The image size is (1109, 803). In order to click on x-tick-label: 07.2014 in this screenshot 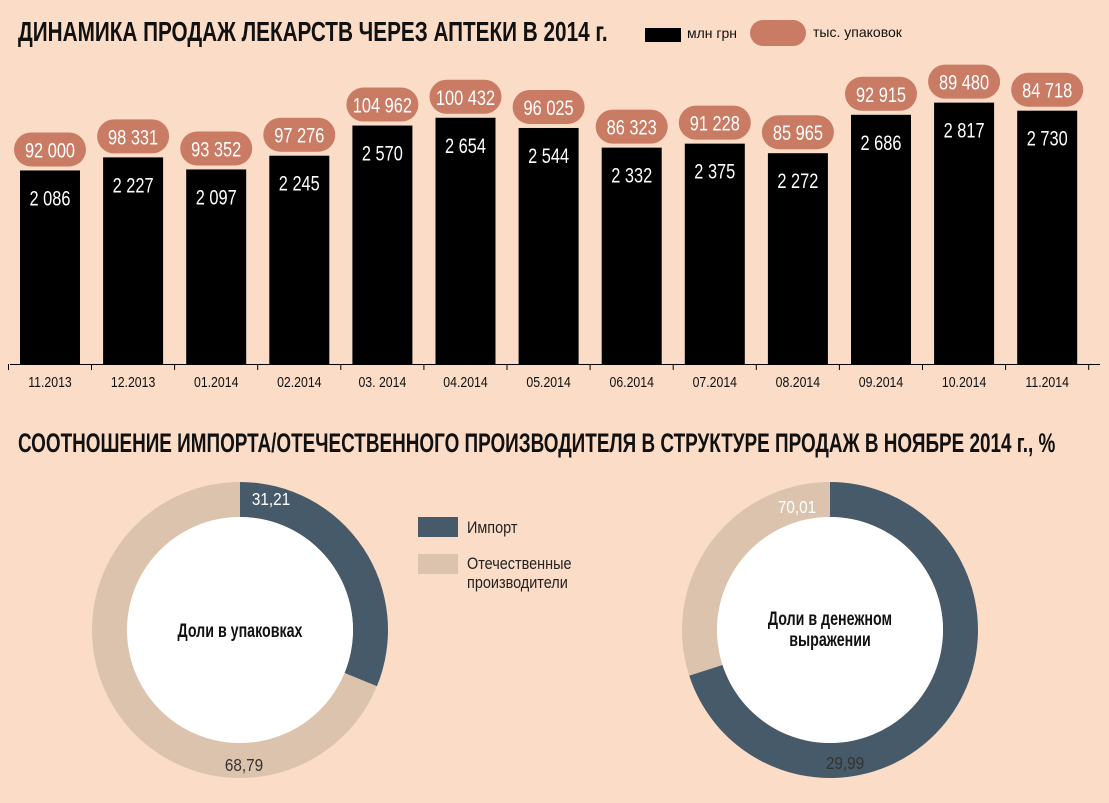, I will do `click(715, 382)`.